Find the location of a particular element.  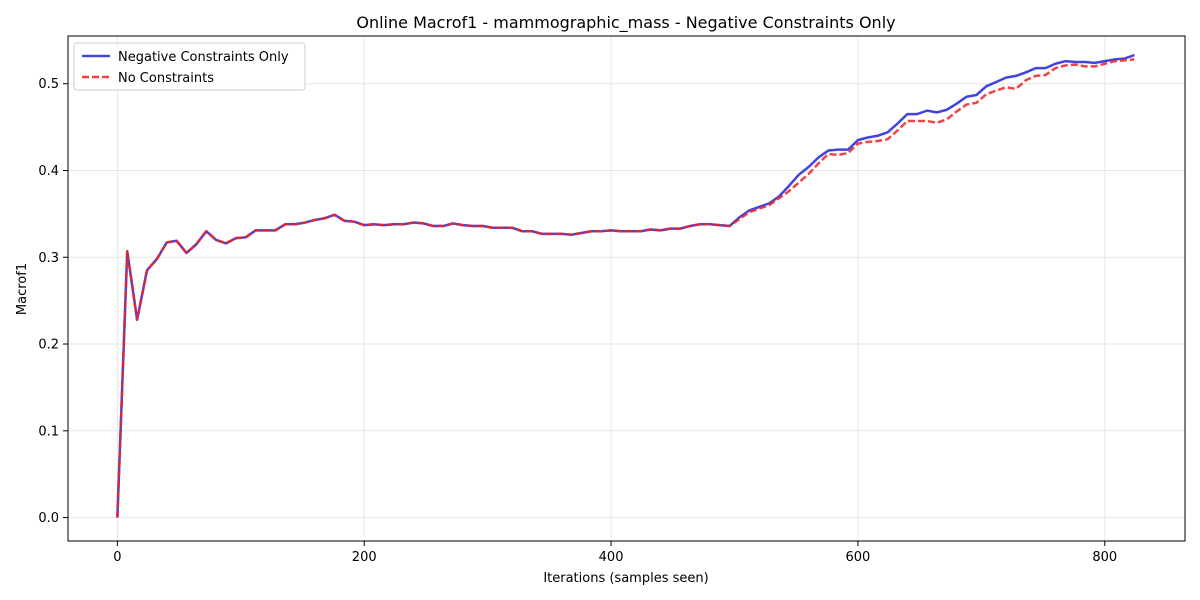

legend-label-negative-constraints: Negative Constraints Only is located at coordinates (203, 57).